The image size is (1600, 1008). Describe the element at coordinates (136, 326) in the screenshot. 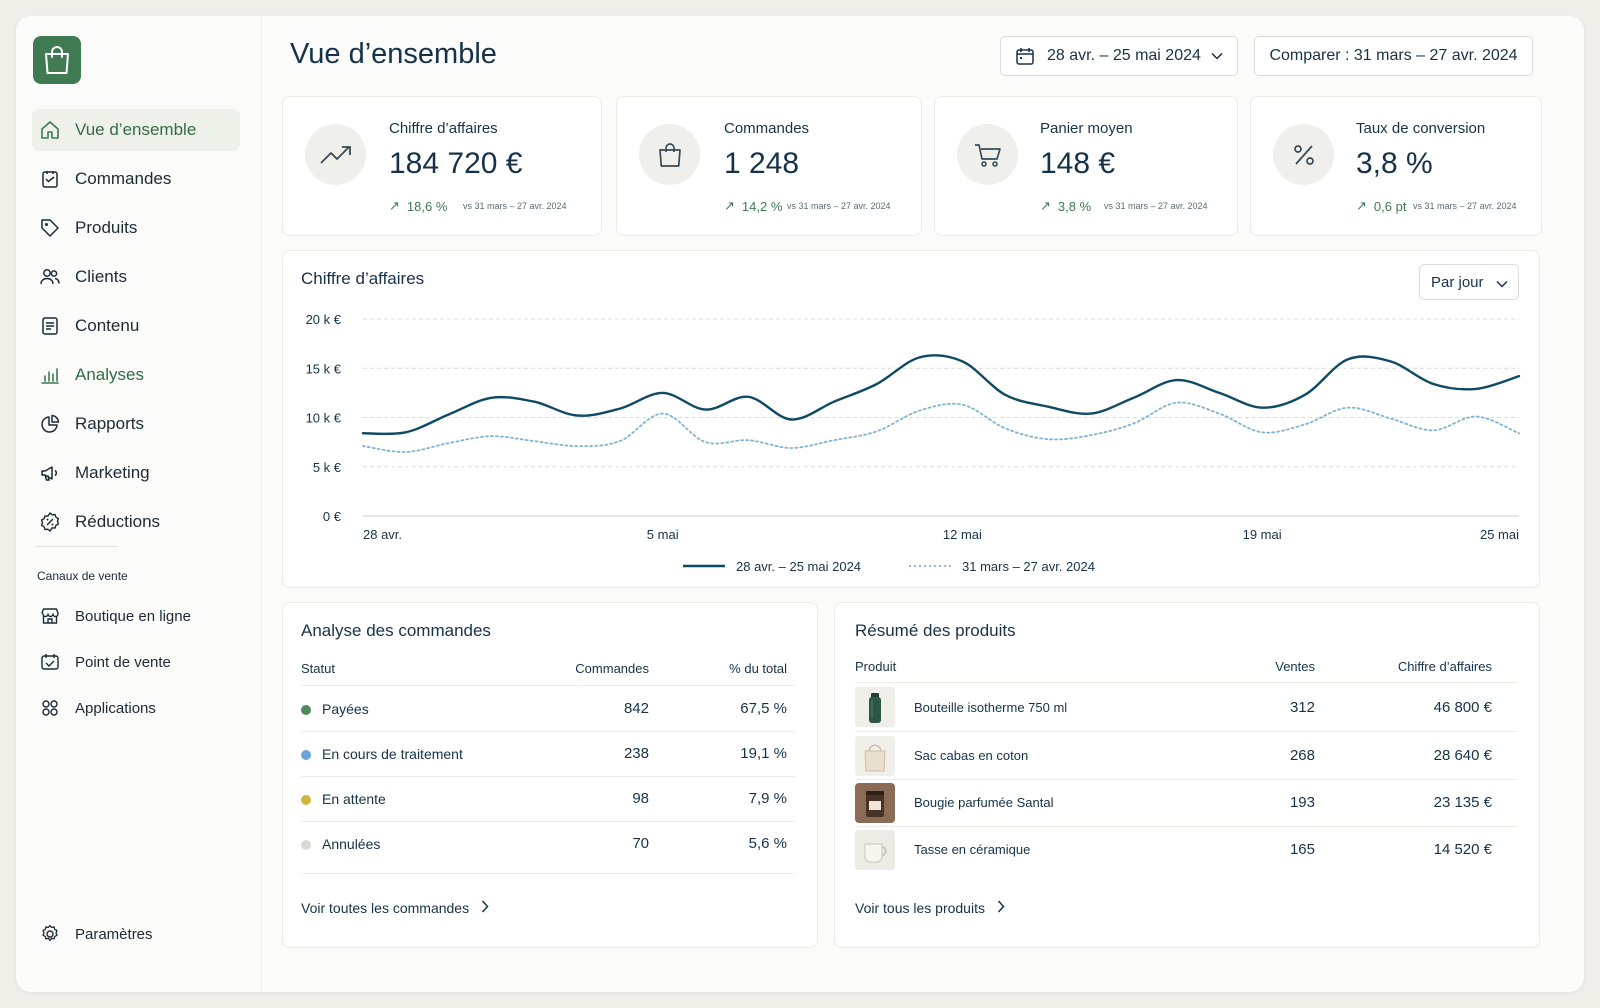

I see `sidebar-item-content: Contenu` at that location.